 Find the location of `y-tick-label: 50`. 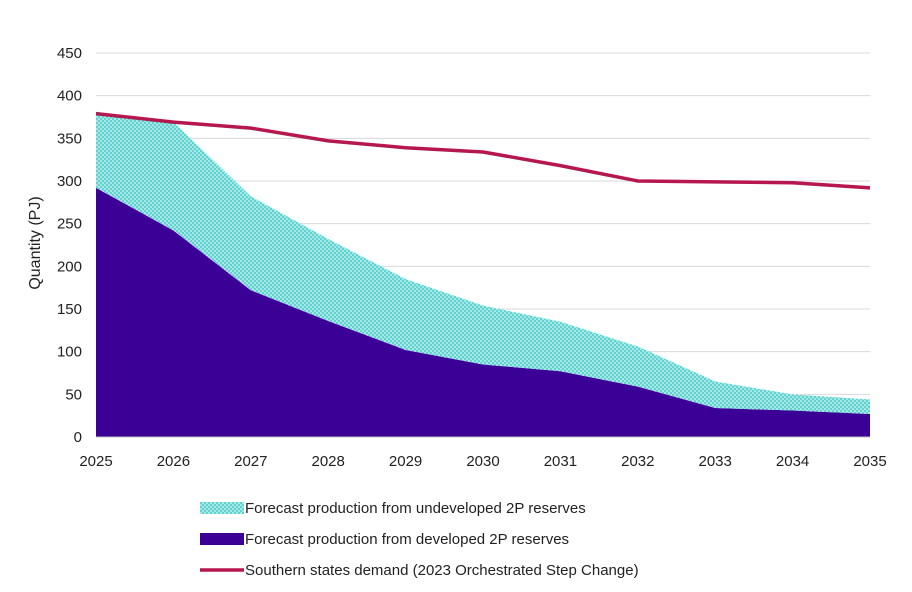

y-tick-label: 50 is located at coordinates (73, 394).